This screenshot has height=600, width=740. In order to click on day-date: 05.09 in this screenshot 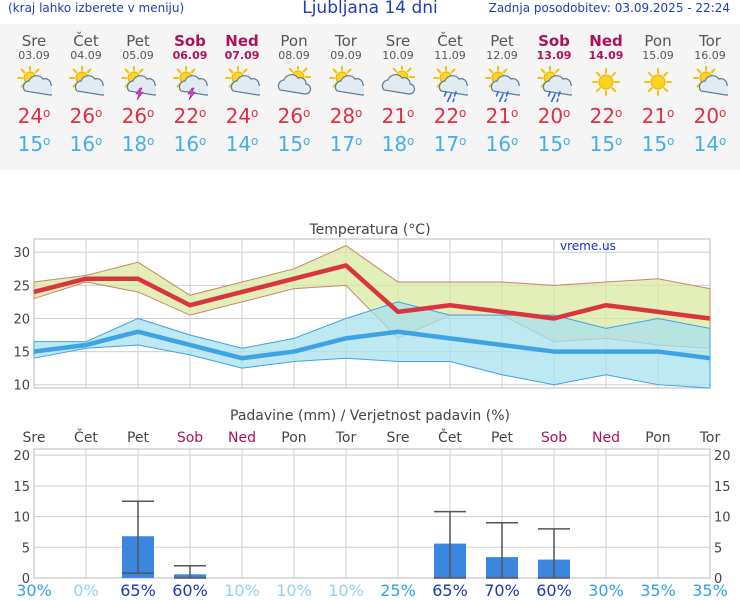, I will do `click(138, 55)`.